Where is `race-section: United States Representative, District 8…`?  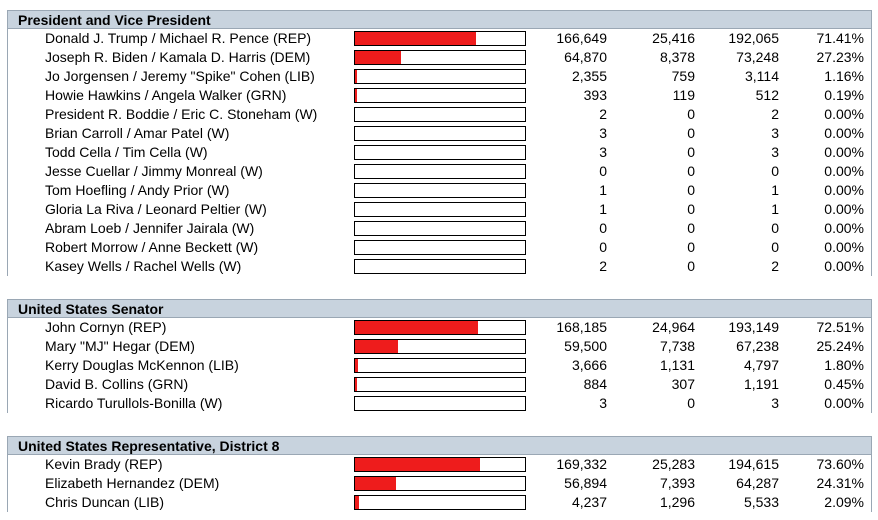
race-section: United States Representative, District 8… is located at coordinates (439, 474).